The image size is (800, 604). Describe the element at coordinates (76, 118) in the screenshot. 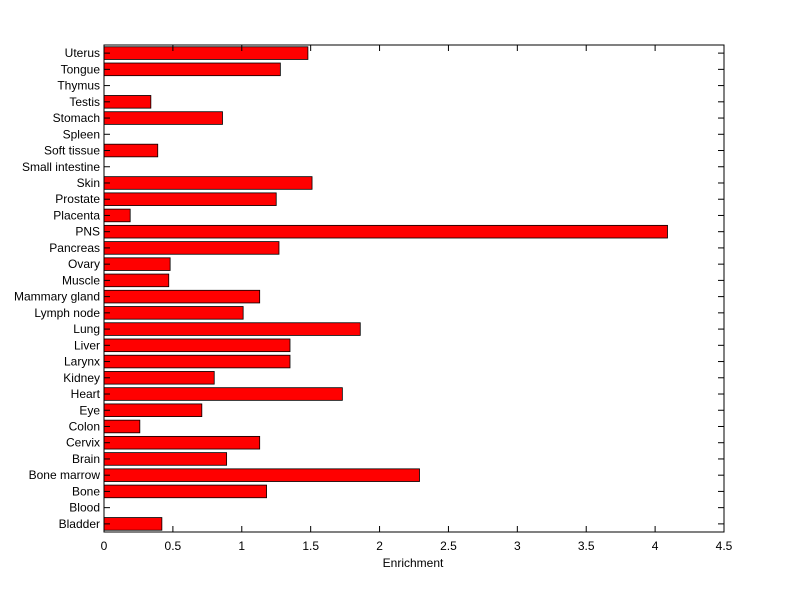

I see `y-tick-label: Stomach` at that location.